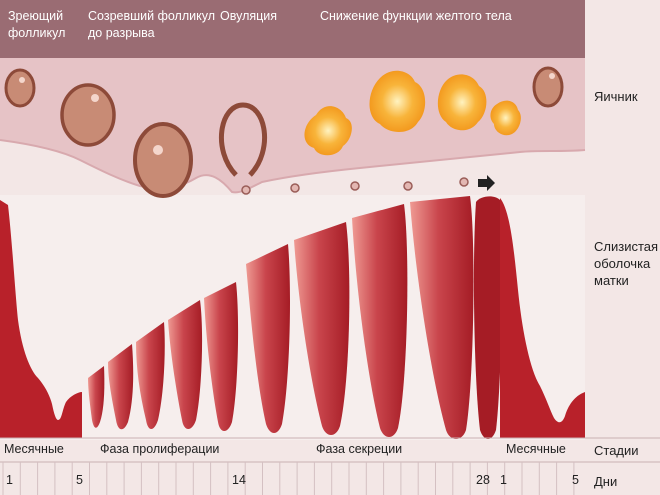  What do you see at coordinates (37, 24) in the screenshot?
I see `label-maturing-follicle: Зреющий фолликул` at bounding box center [37, 24].